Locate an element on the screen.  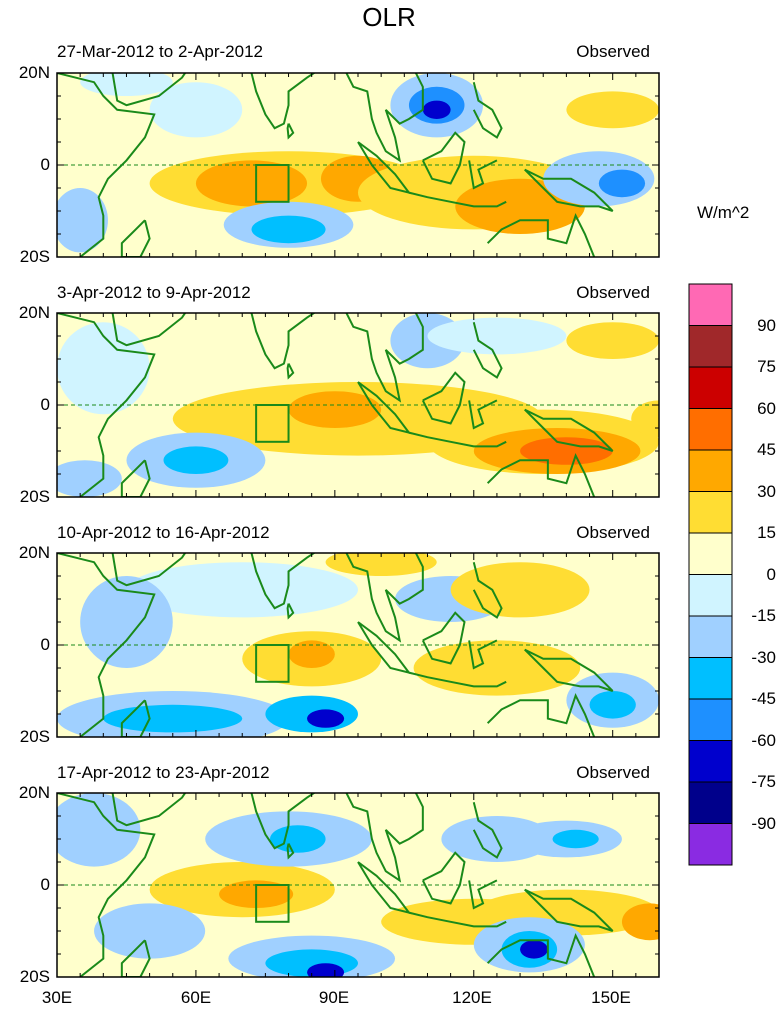
x-tick-label: 60E is located at coordinates (196, 997).